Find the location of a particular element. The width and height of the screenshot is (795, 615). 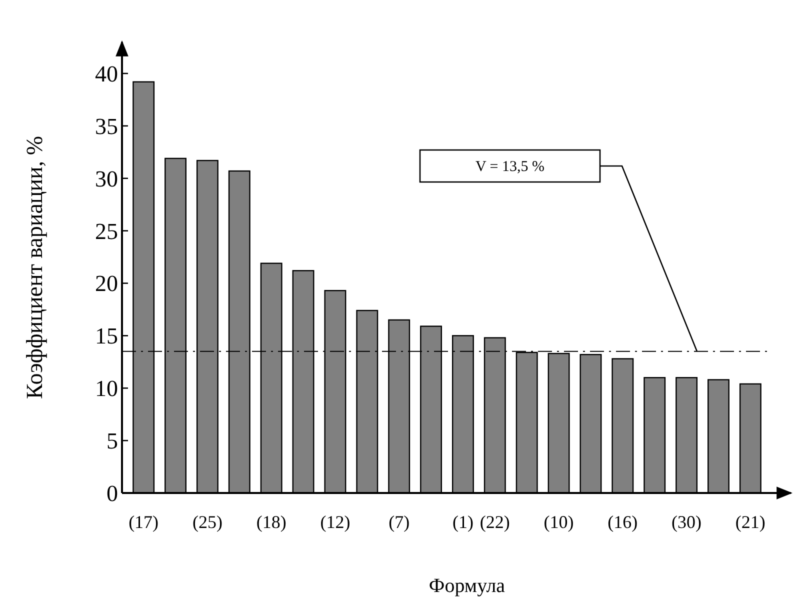

x-tick-label: (17) is located at coordinates (143, 522).